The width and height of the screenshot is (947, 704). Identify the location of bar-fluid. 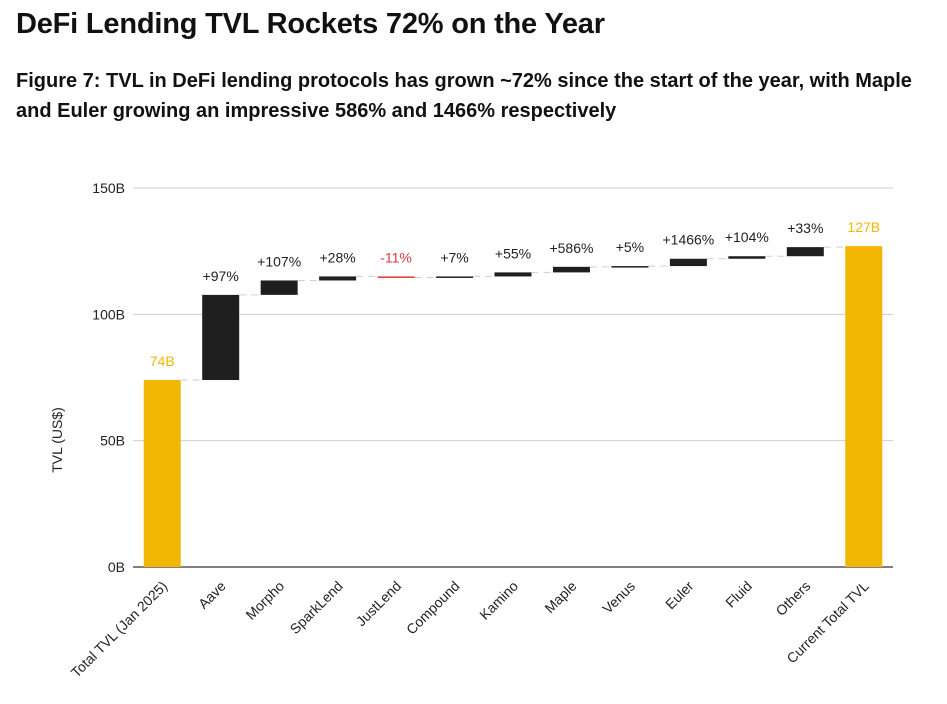
(747, 257).